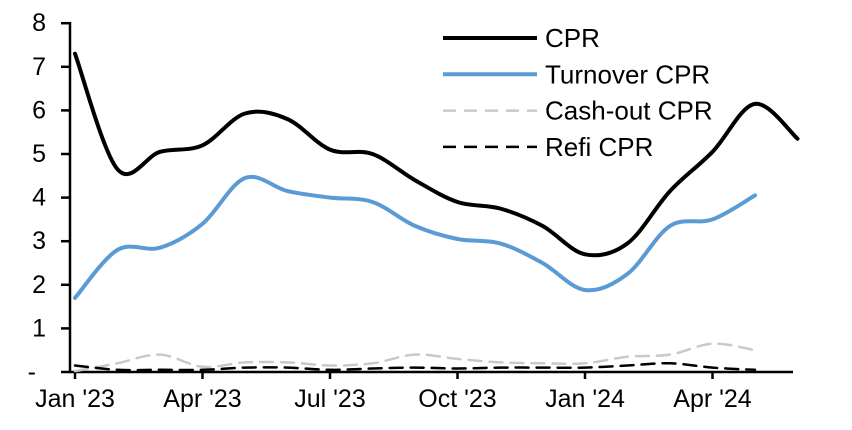  I want to click on y-tick-label: 8, so click(39, 23).